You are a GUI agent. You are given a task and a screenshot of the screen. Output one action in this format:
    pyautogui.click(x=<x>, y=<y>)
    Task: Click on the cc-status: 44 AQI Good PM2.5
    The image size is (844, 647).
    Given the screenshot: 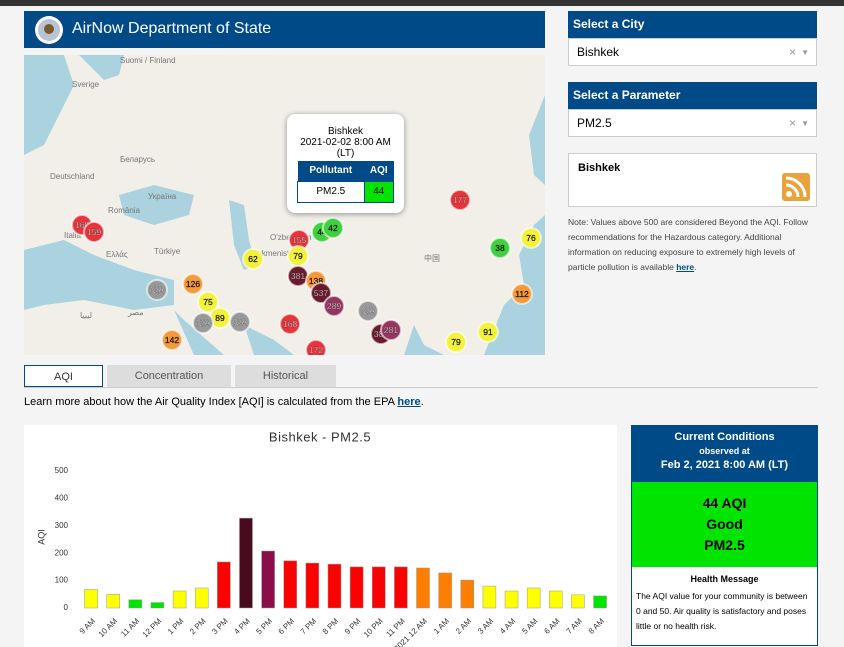 What is the action you would take?
    pyautogui.click(x=724, y=524)
    